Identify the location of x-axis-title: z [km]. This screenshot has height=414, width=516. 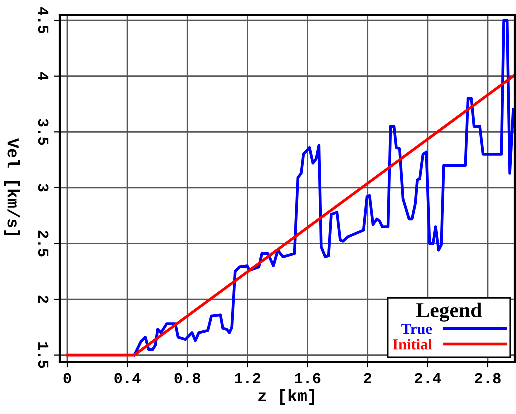
(286, 397).